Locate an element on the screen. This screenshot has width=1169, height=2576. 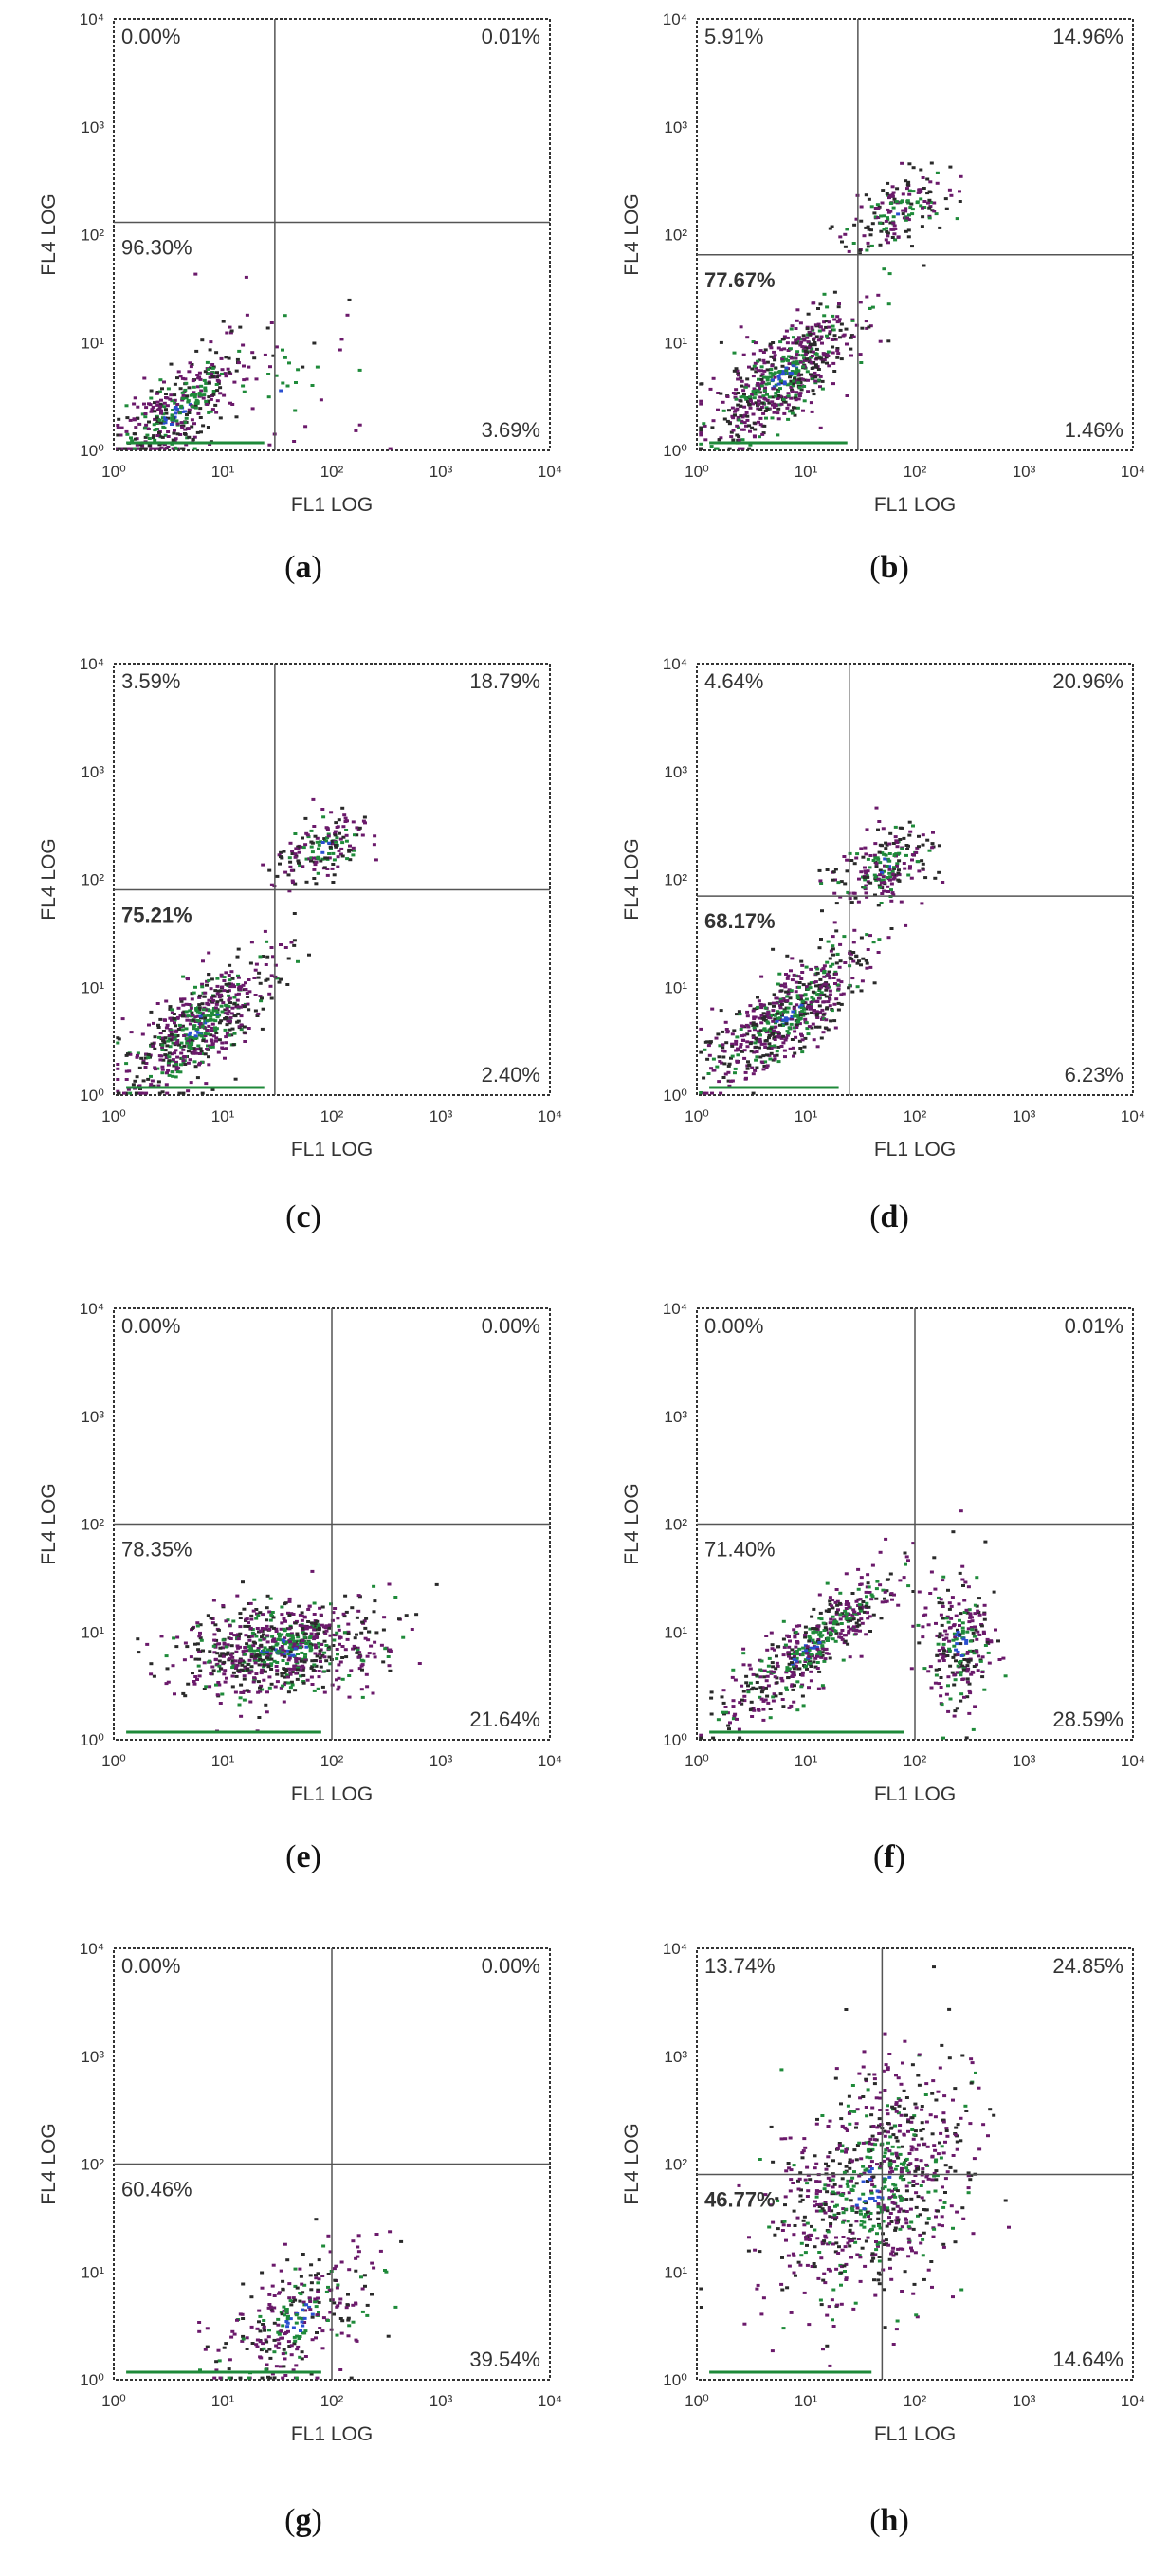
y-tick-label: 10² is located at coordinates (675, 236).